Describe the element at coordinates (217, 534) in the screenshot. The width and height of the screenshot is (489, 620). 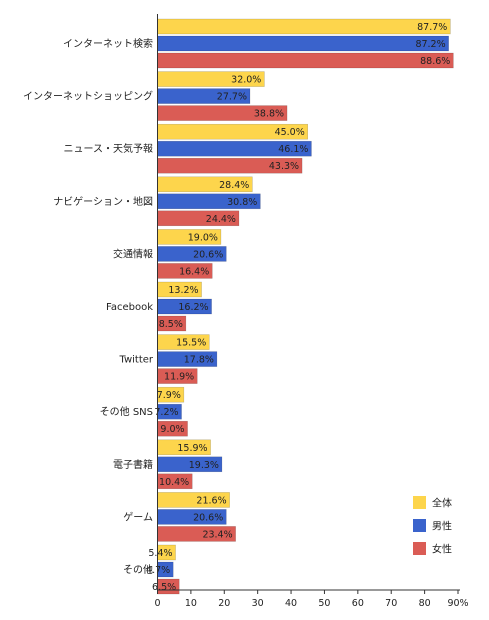
I see `data-label: 23.4%` at that location.